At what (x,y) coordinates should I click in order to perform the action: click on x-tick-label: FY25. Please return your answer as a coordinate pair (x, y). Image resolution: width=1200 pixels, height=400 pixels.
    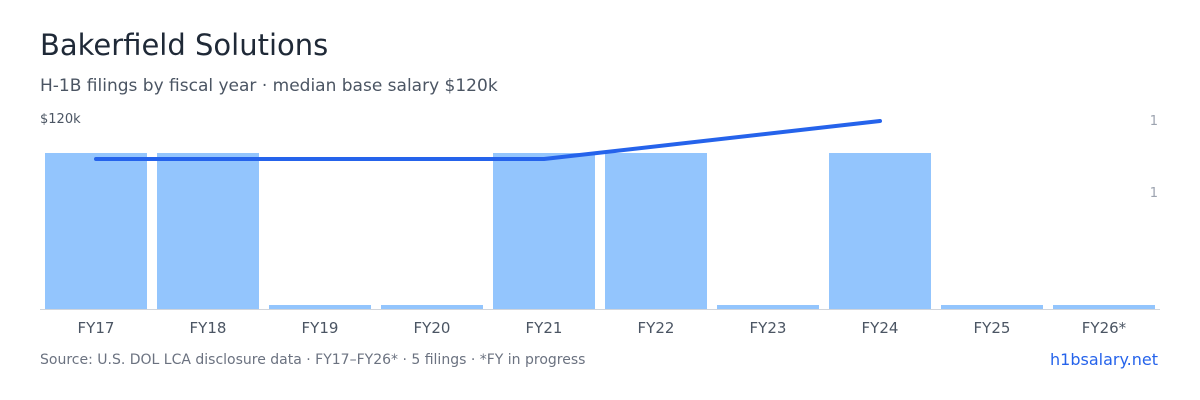
    Looking at the image, I should click on (992, 328).